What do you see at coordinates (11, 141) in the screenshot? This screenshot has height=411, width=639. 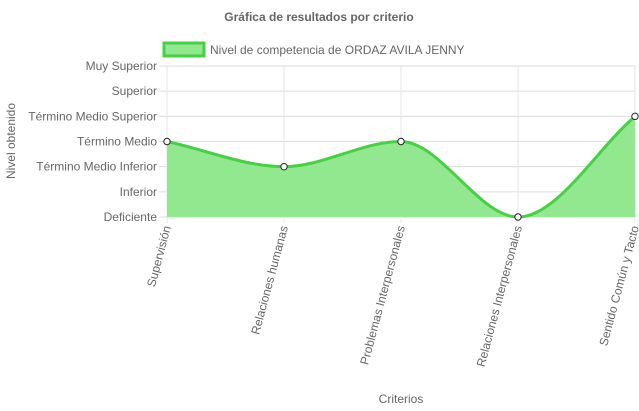 I see `y-axis-title: Nivel obtenido` at bounding box center [11, 141].